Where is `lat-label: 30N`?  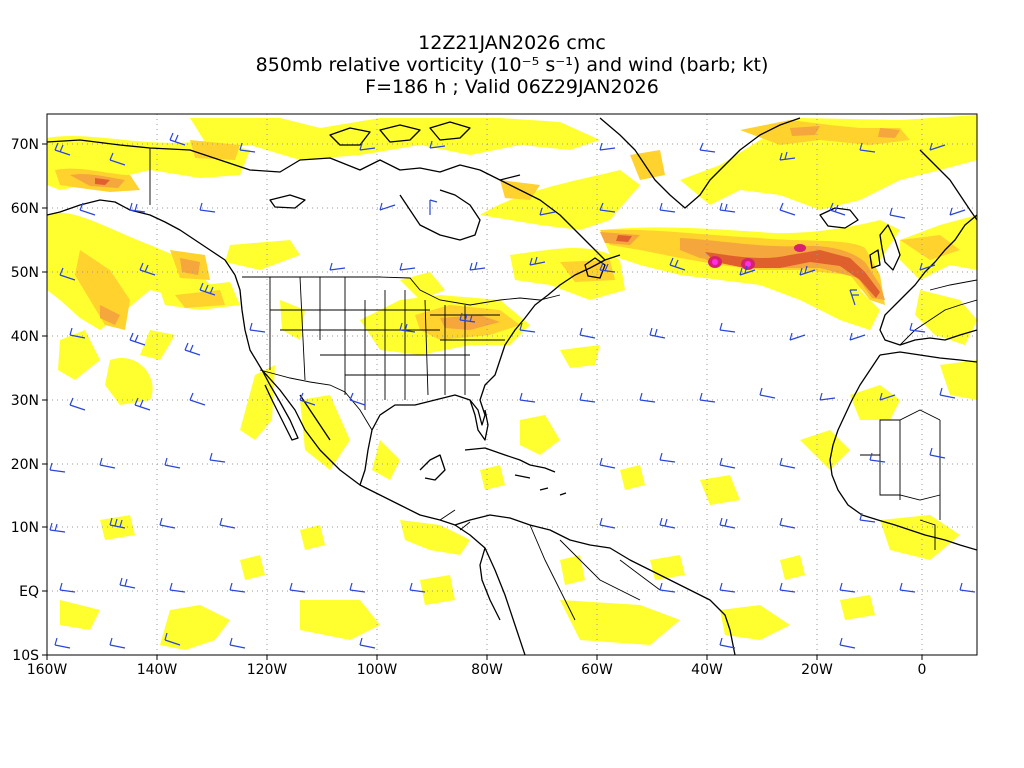
lat-label: 30N is located at coordinates (25, 401).